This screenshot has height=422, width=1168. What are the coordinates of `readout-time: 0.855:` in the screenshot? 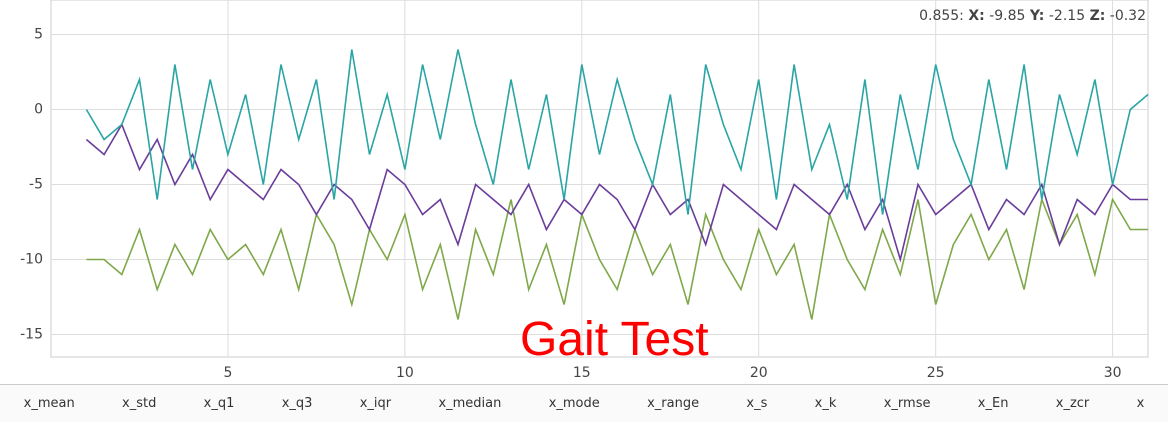 It's located at (941, 16).